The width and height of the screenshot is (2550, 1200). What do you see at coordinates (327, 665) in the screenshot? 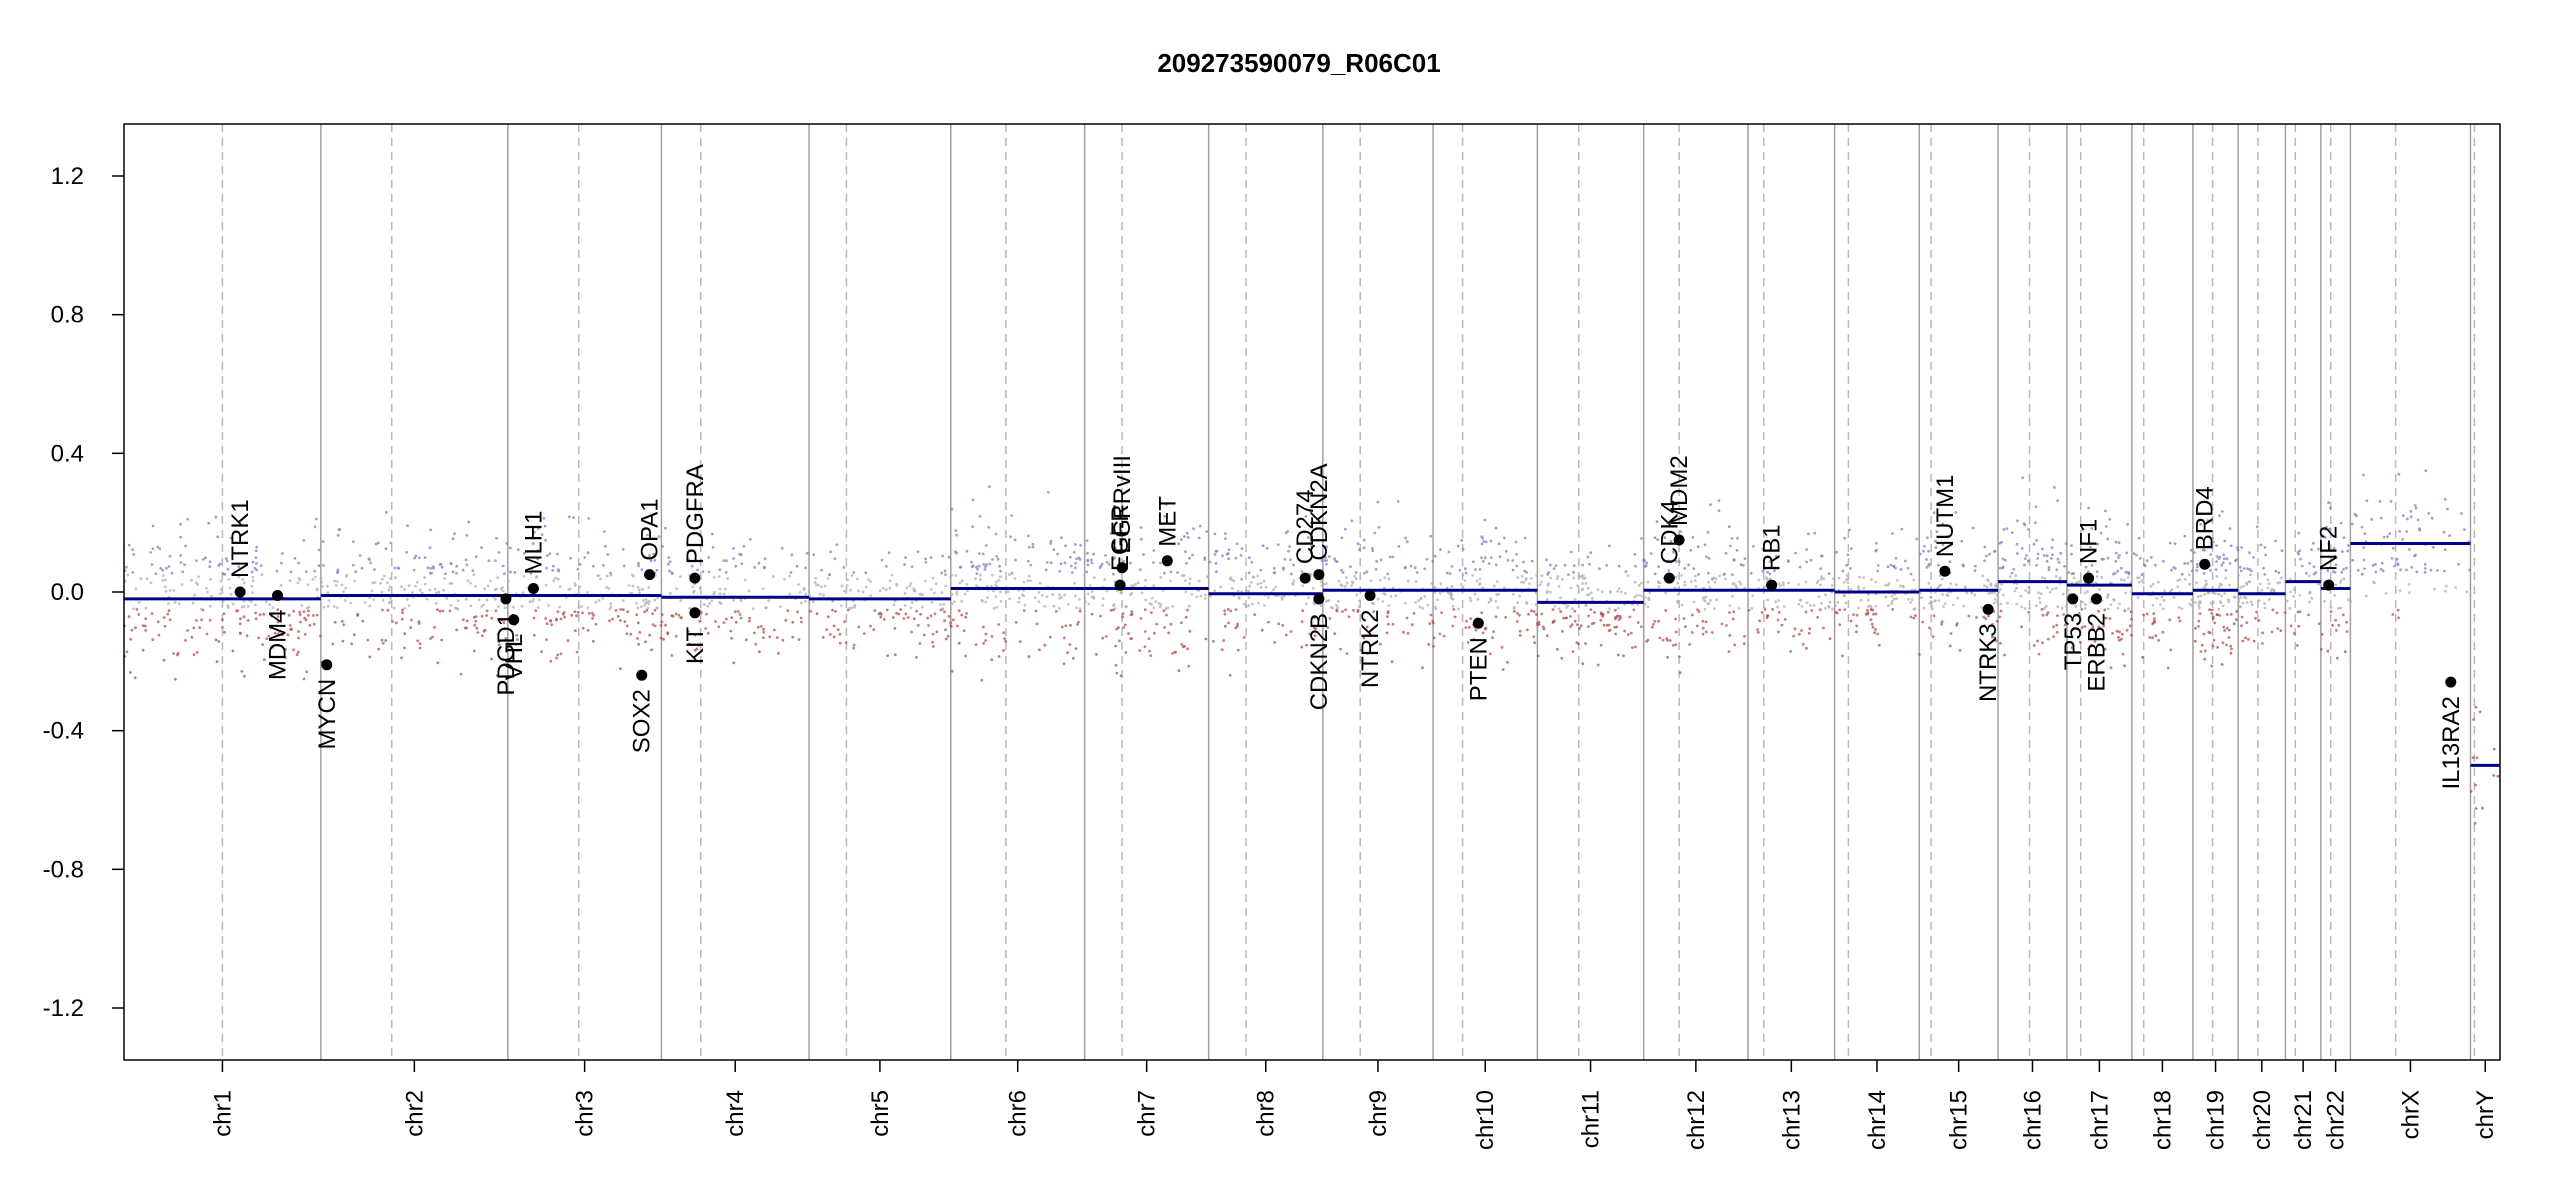
I see `gene-marker-mycn` at bounding box center [327, 665].